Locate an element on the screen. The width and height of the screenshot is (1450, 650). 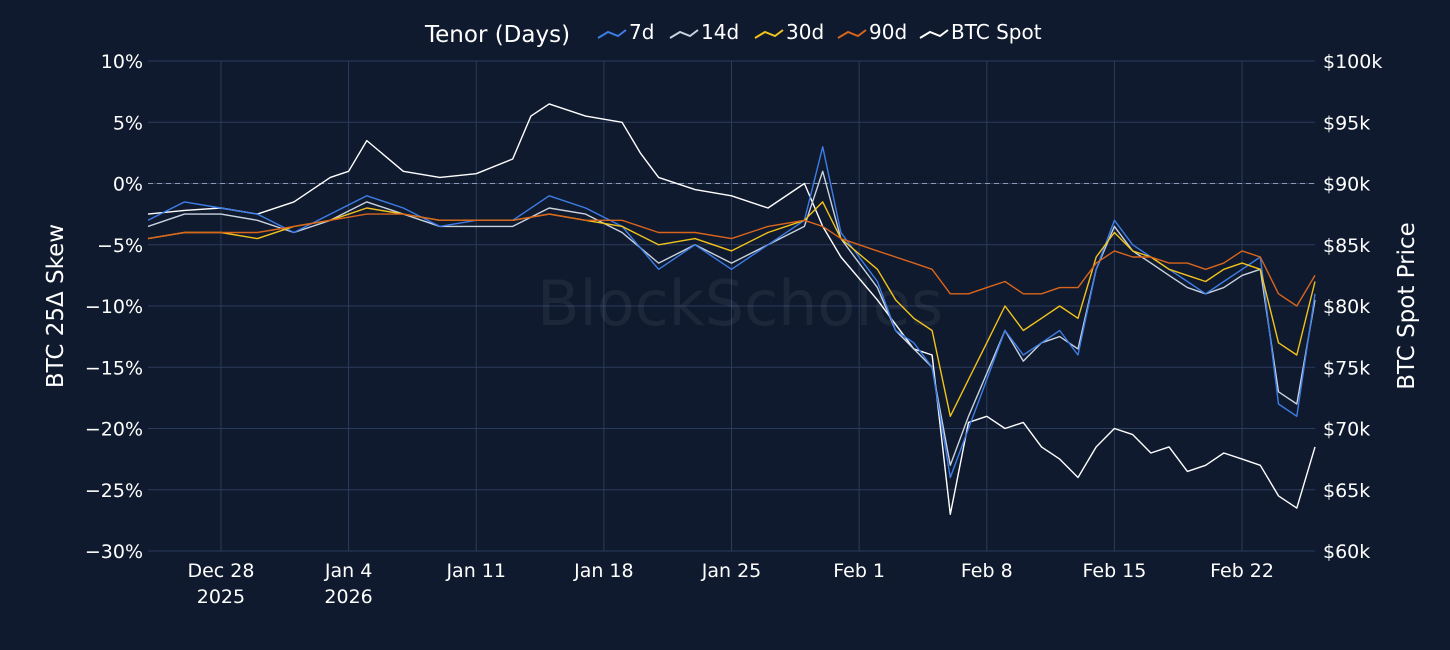
legend-item-label: 90d is located at coordinates (888, 32).